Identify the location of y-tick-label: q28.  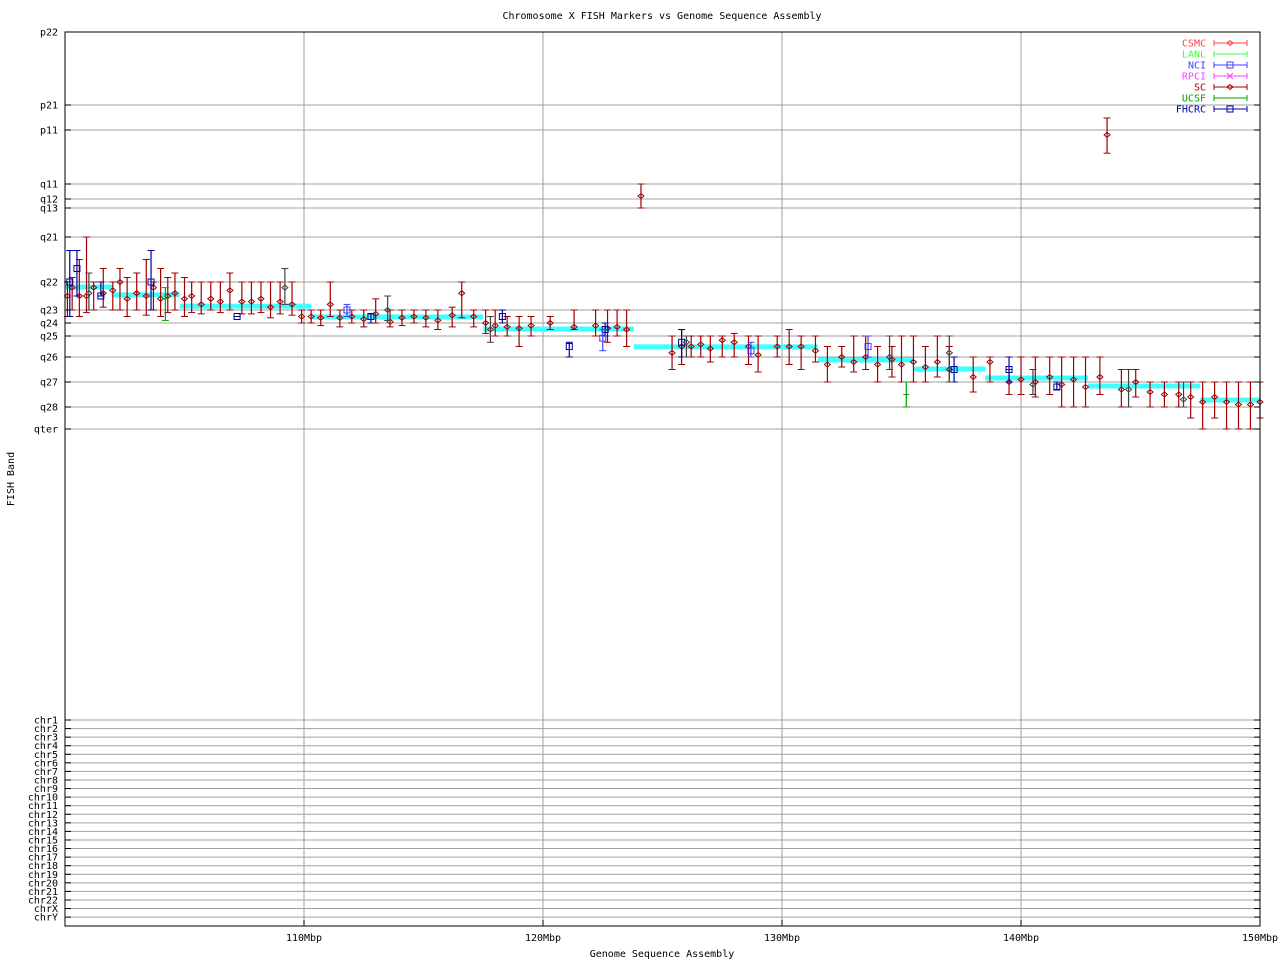
(49, 408).